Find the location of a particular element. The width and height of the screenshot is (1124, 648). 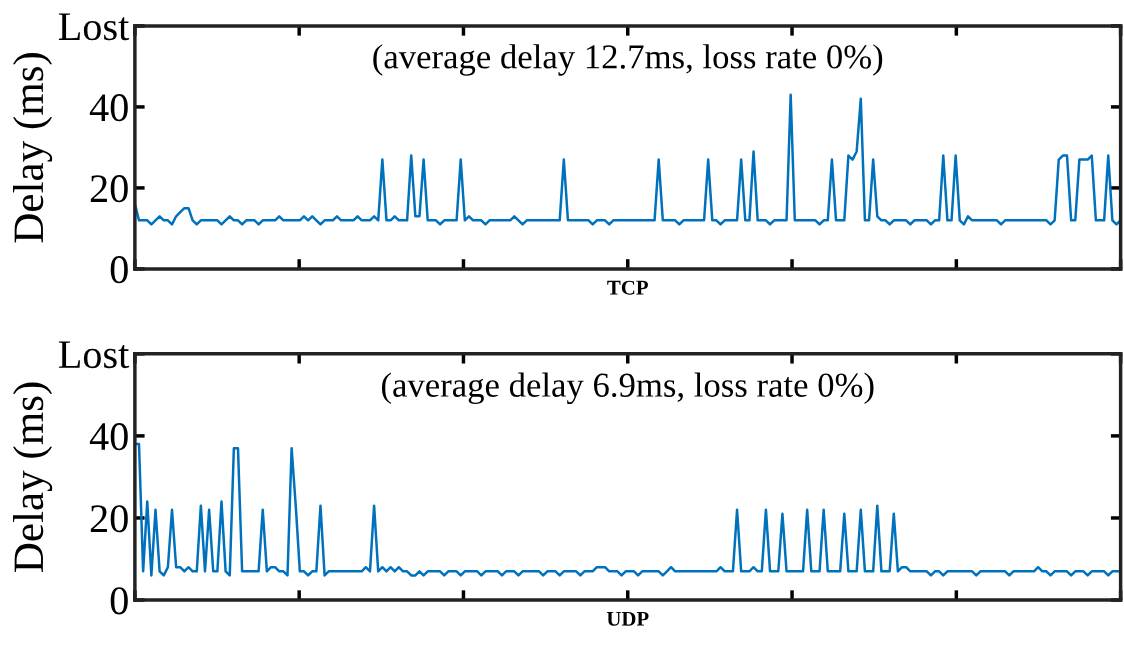

x-axis-title: UDP is located at coordinates (627, 618).